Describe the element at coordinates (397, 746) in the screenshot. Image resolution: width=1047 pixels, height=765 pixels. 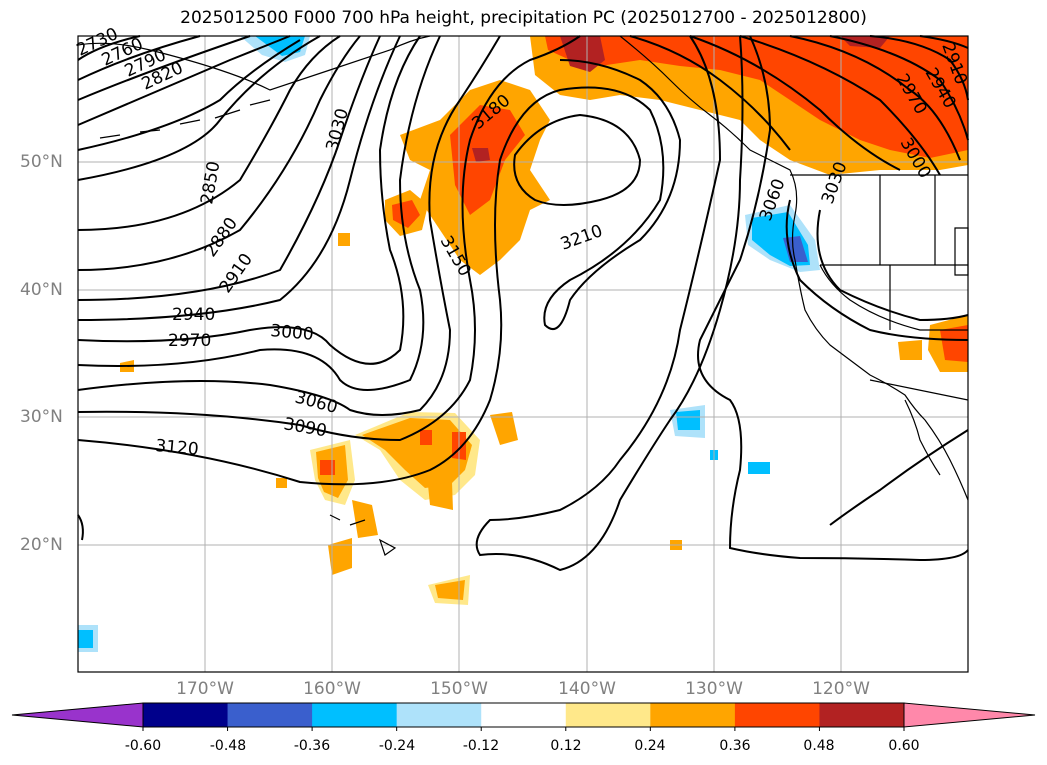
I see `colorbar-tick-label: -0.24` at that location.